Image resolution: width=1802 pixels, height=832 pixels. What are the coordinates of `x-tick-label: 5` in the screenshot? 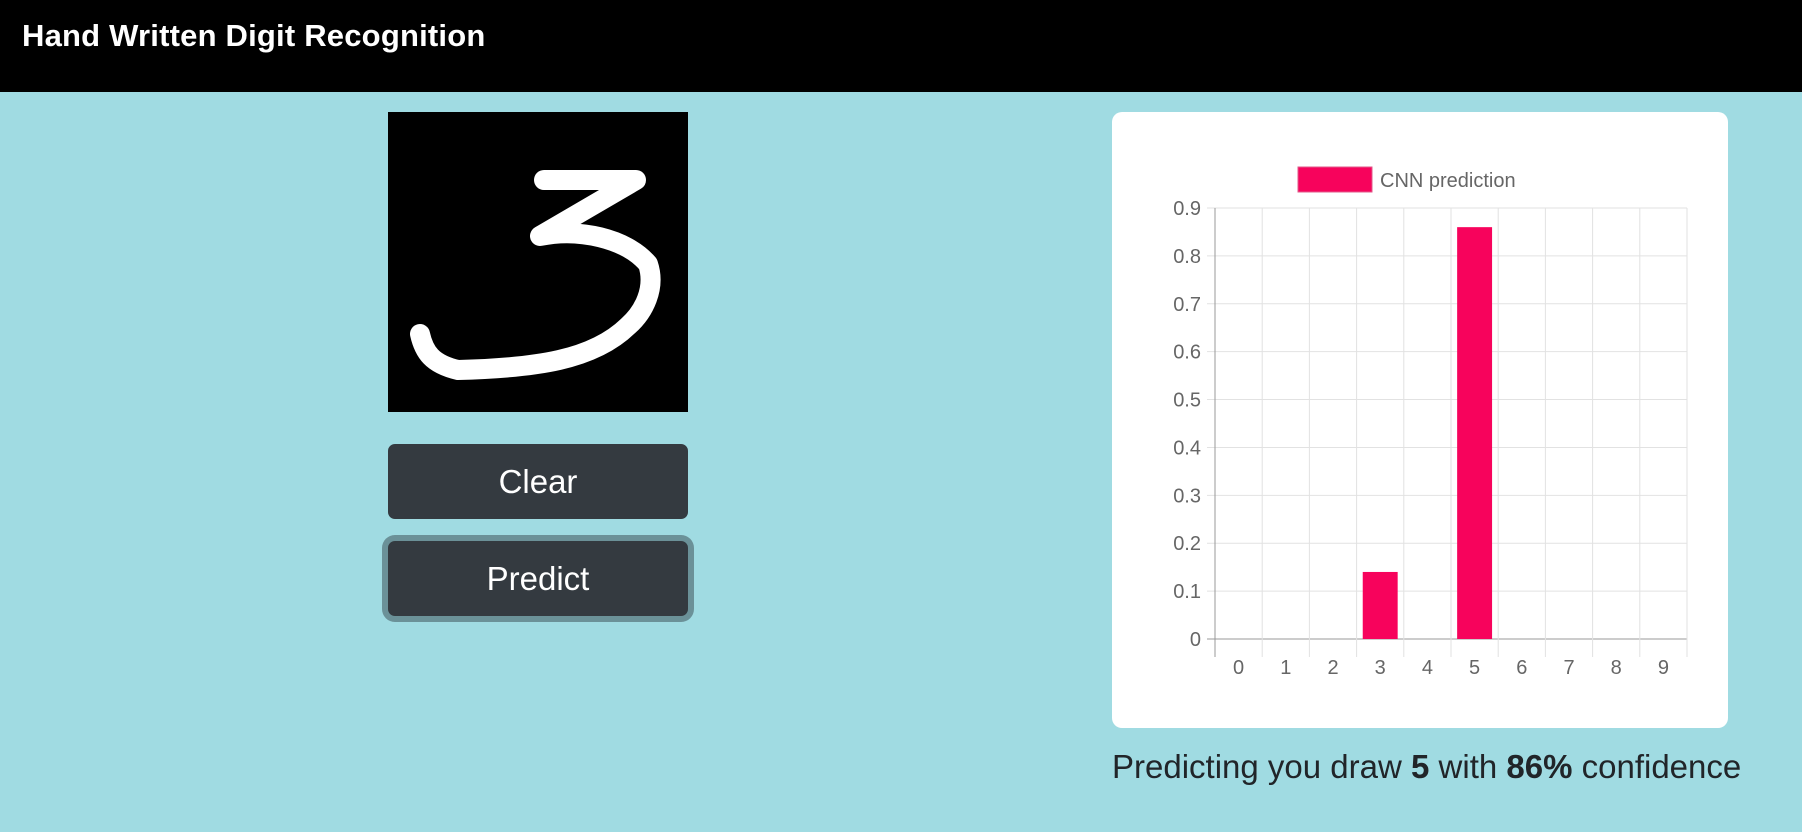 It's located at (1474, 668).